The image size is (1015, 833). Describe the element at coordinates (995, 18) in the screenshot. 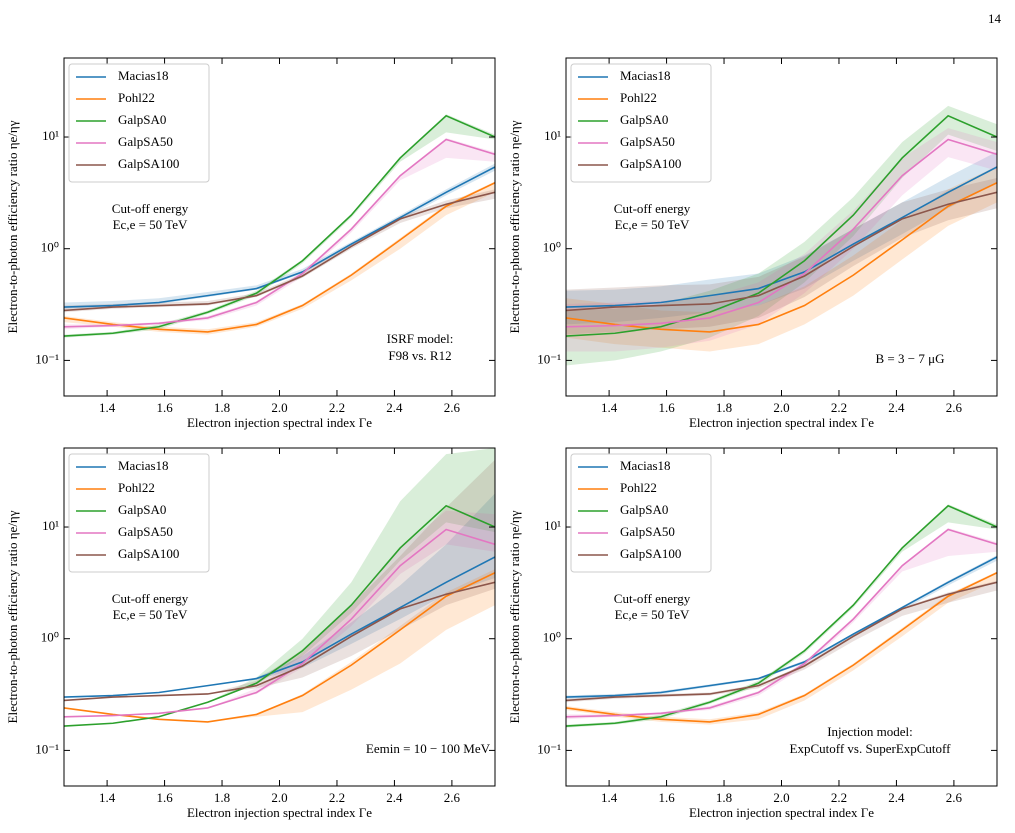

I see `page-number: 14` at that location.